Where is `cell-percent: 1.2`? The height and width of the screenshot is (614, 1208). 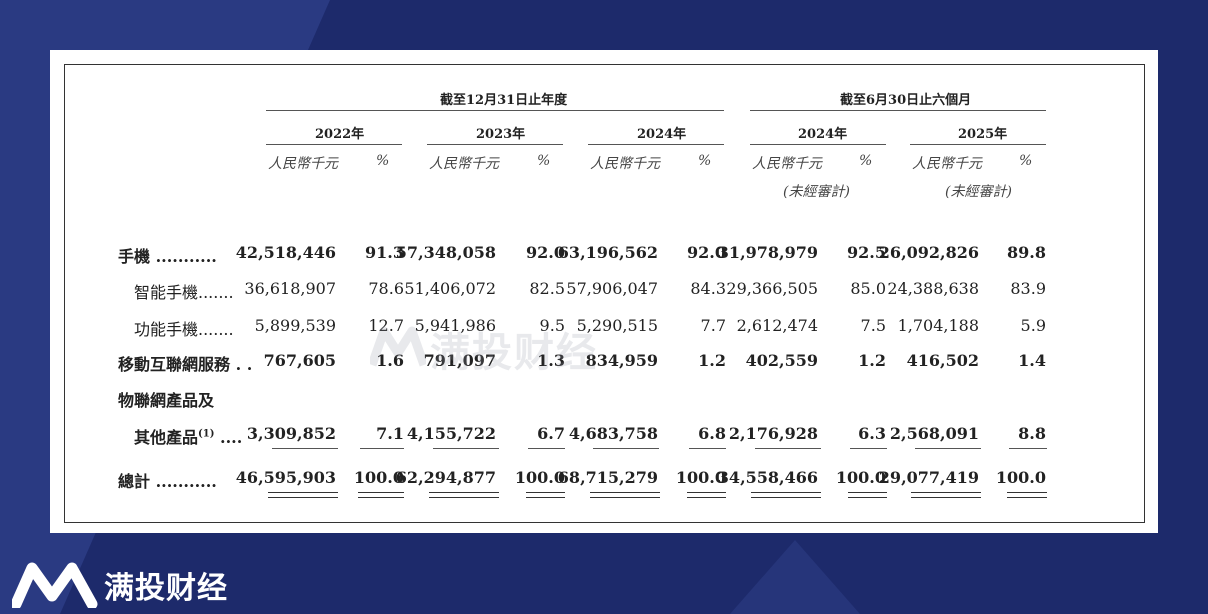
cell-percent: 1.2 is located at coordinates (712, 360).